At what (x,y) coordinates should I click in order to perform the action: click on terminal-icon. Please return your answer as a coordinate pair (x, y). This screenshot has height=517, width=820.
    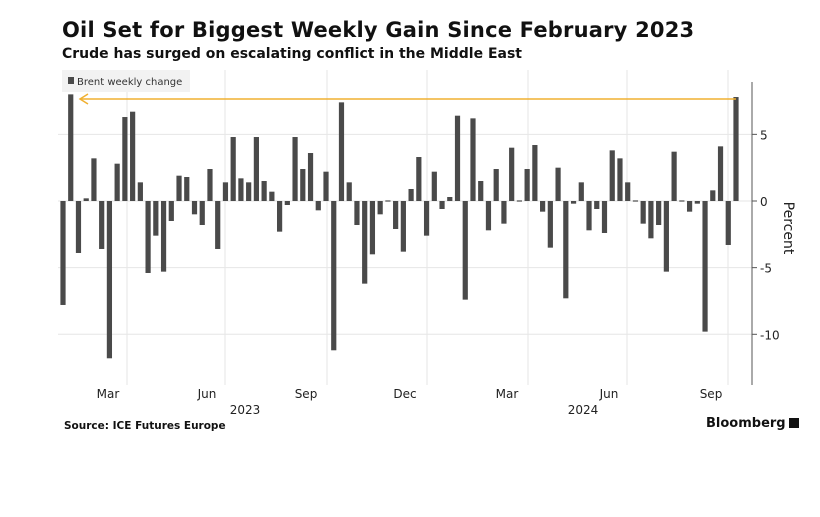
    Looking at the image, I should click on (793, 423).